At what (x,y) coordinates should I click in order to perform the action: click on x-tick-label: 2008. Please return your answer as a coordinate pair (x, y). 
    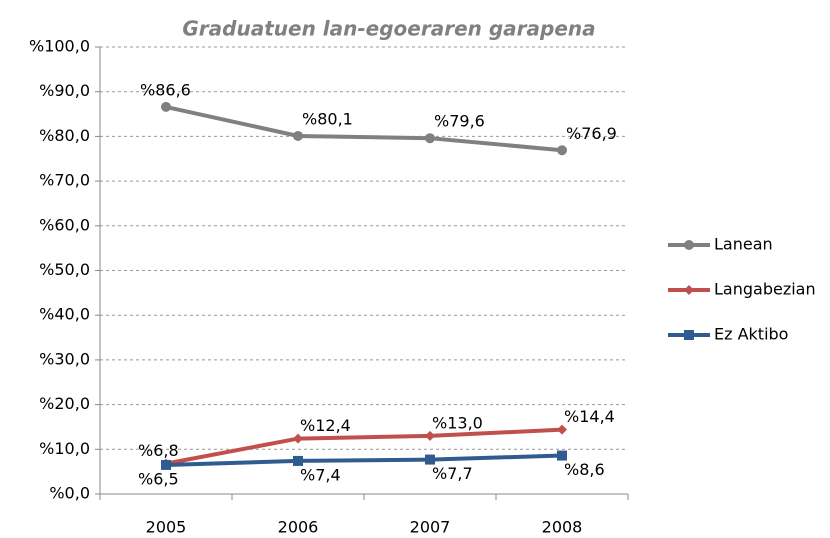
    Looking at the image, I should click on (562, 527).